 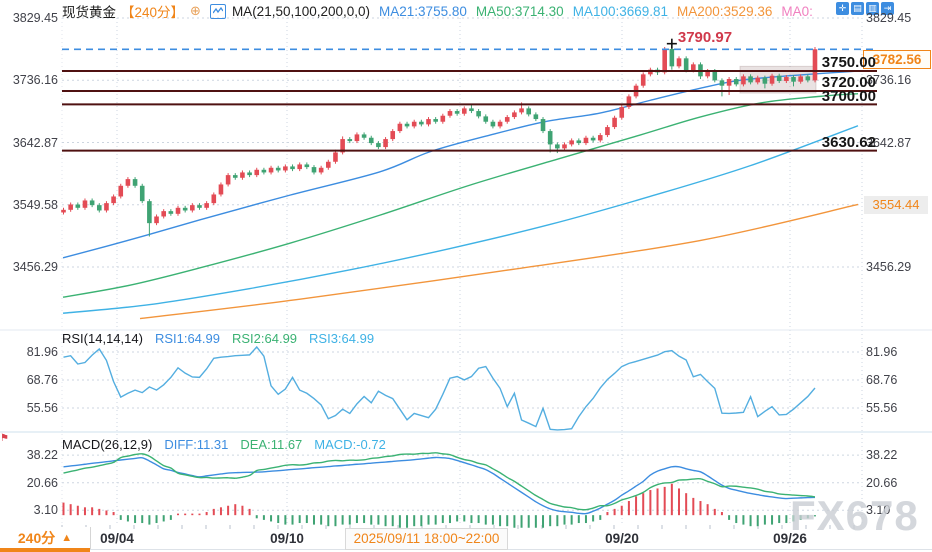 I want to click on date-tick: 09/10, so click(x=287, y=538).